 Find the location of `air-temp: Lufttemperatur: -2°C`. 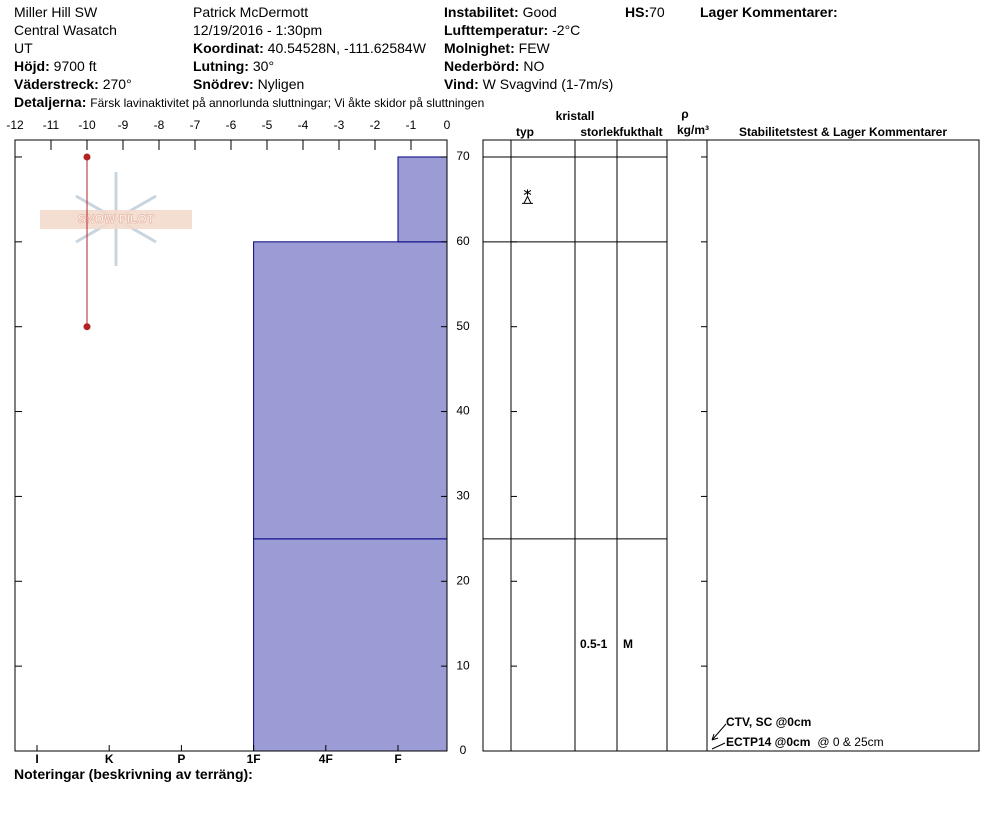

air-temp: Lufttemperatur: -2°C is located at coordinates (512, 30).